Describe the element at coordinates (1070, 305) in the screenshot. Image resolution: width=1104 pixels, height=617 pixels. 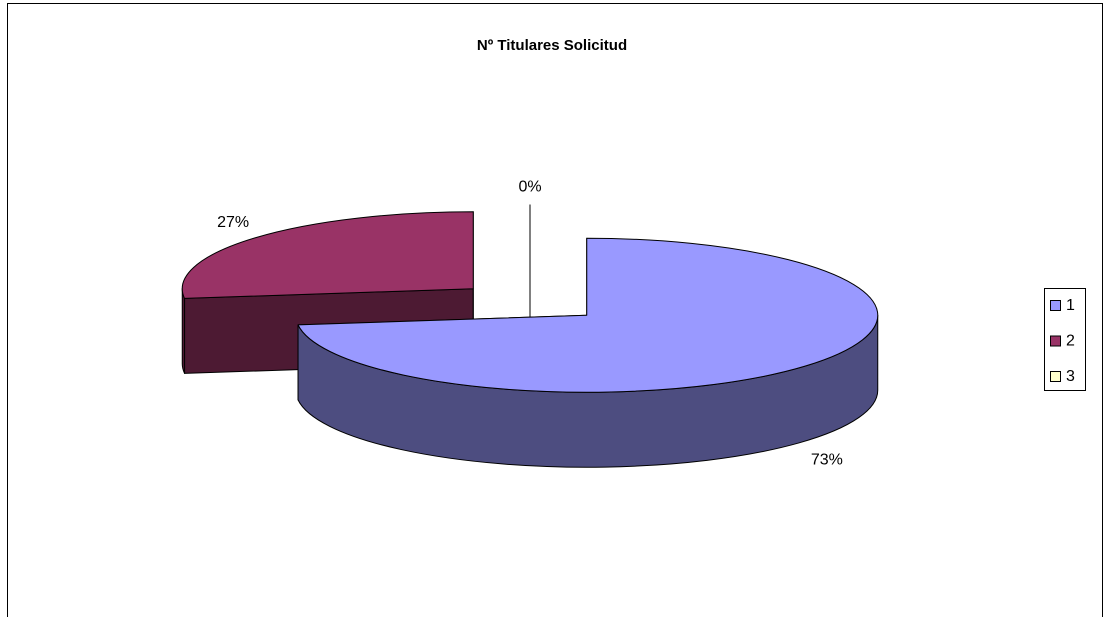
I see `legend-label: 1` at that location.